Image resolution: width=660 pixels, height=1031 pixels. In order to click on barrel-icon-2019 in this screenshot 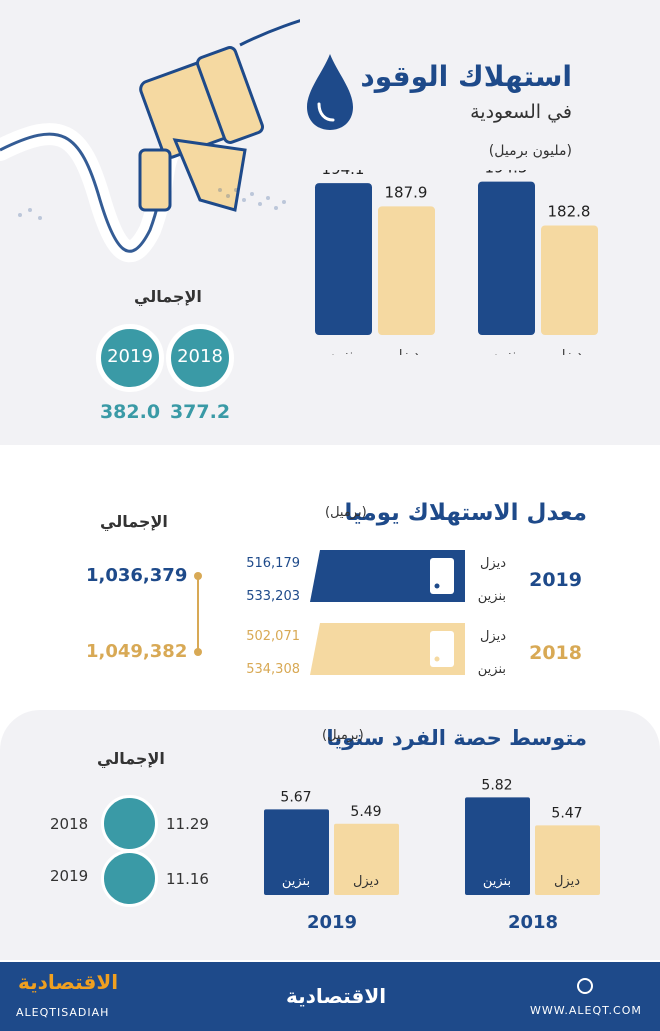, I will do `click(442, 576)`.